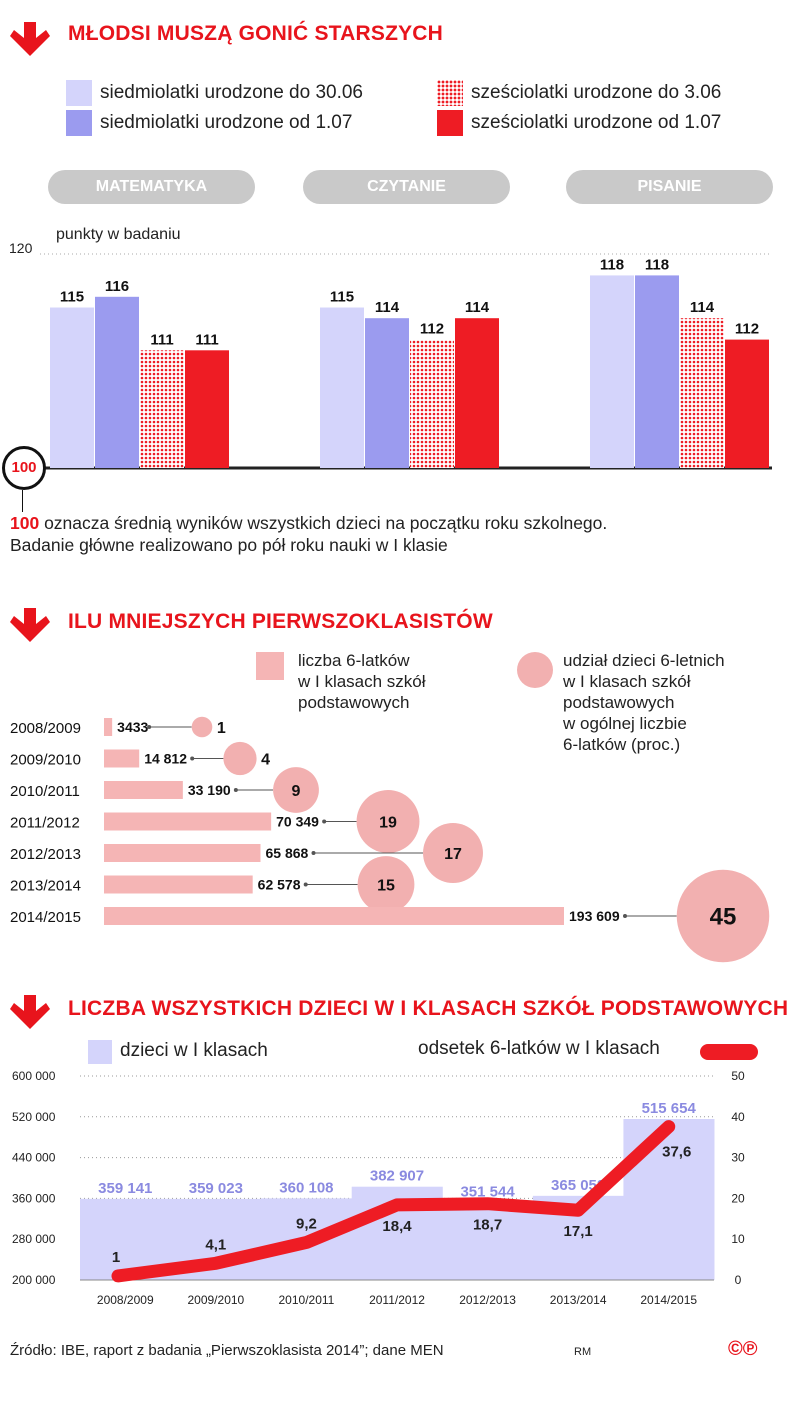  What do you see at coordinates (676, 1152) in the screenshot?
I see `percentage-label: 37,6` at bounding box center [676, 1152].